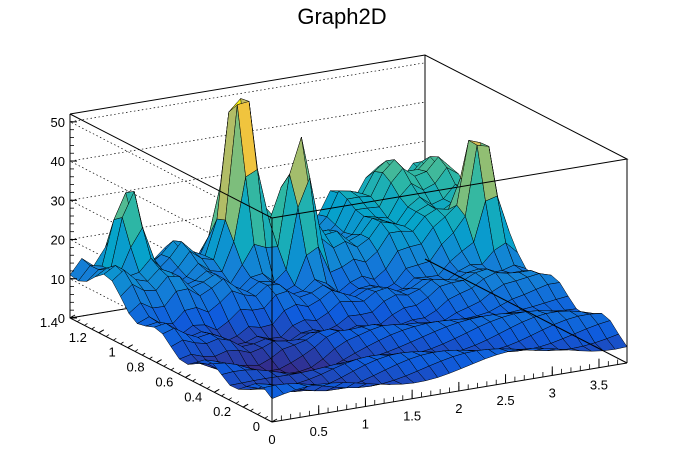 The width and height of the screenshot is (696, 472). I want to click on z-tick-label: 50, so click(58, 122).